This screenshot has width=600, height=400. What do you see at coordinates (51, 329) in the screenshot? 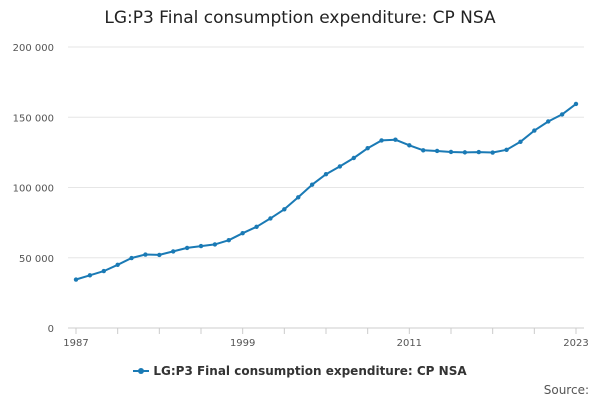
I see `y-tick-label: 0` at bounding box center [51, 329].